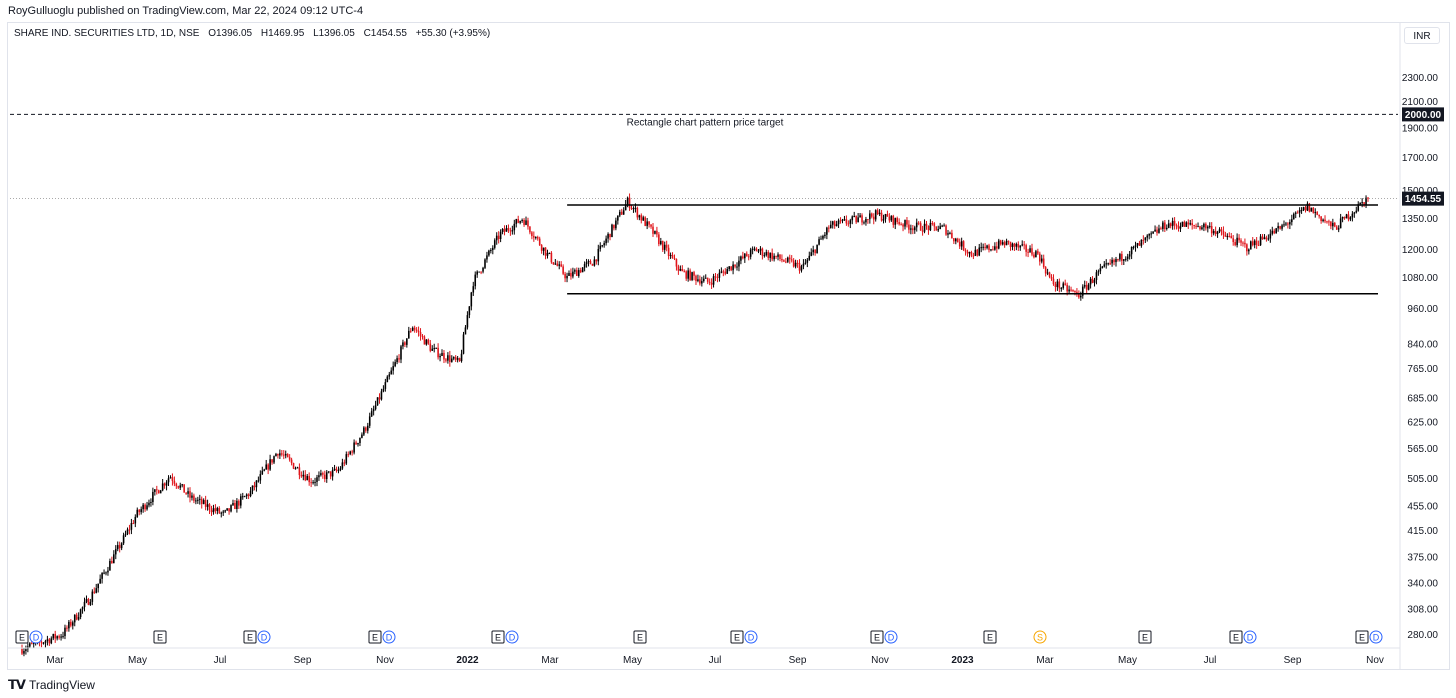 The height and width of the screenshot is (698, 1456). I want to click on price-tick-label: 565.00, so click(1422, 449).